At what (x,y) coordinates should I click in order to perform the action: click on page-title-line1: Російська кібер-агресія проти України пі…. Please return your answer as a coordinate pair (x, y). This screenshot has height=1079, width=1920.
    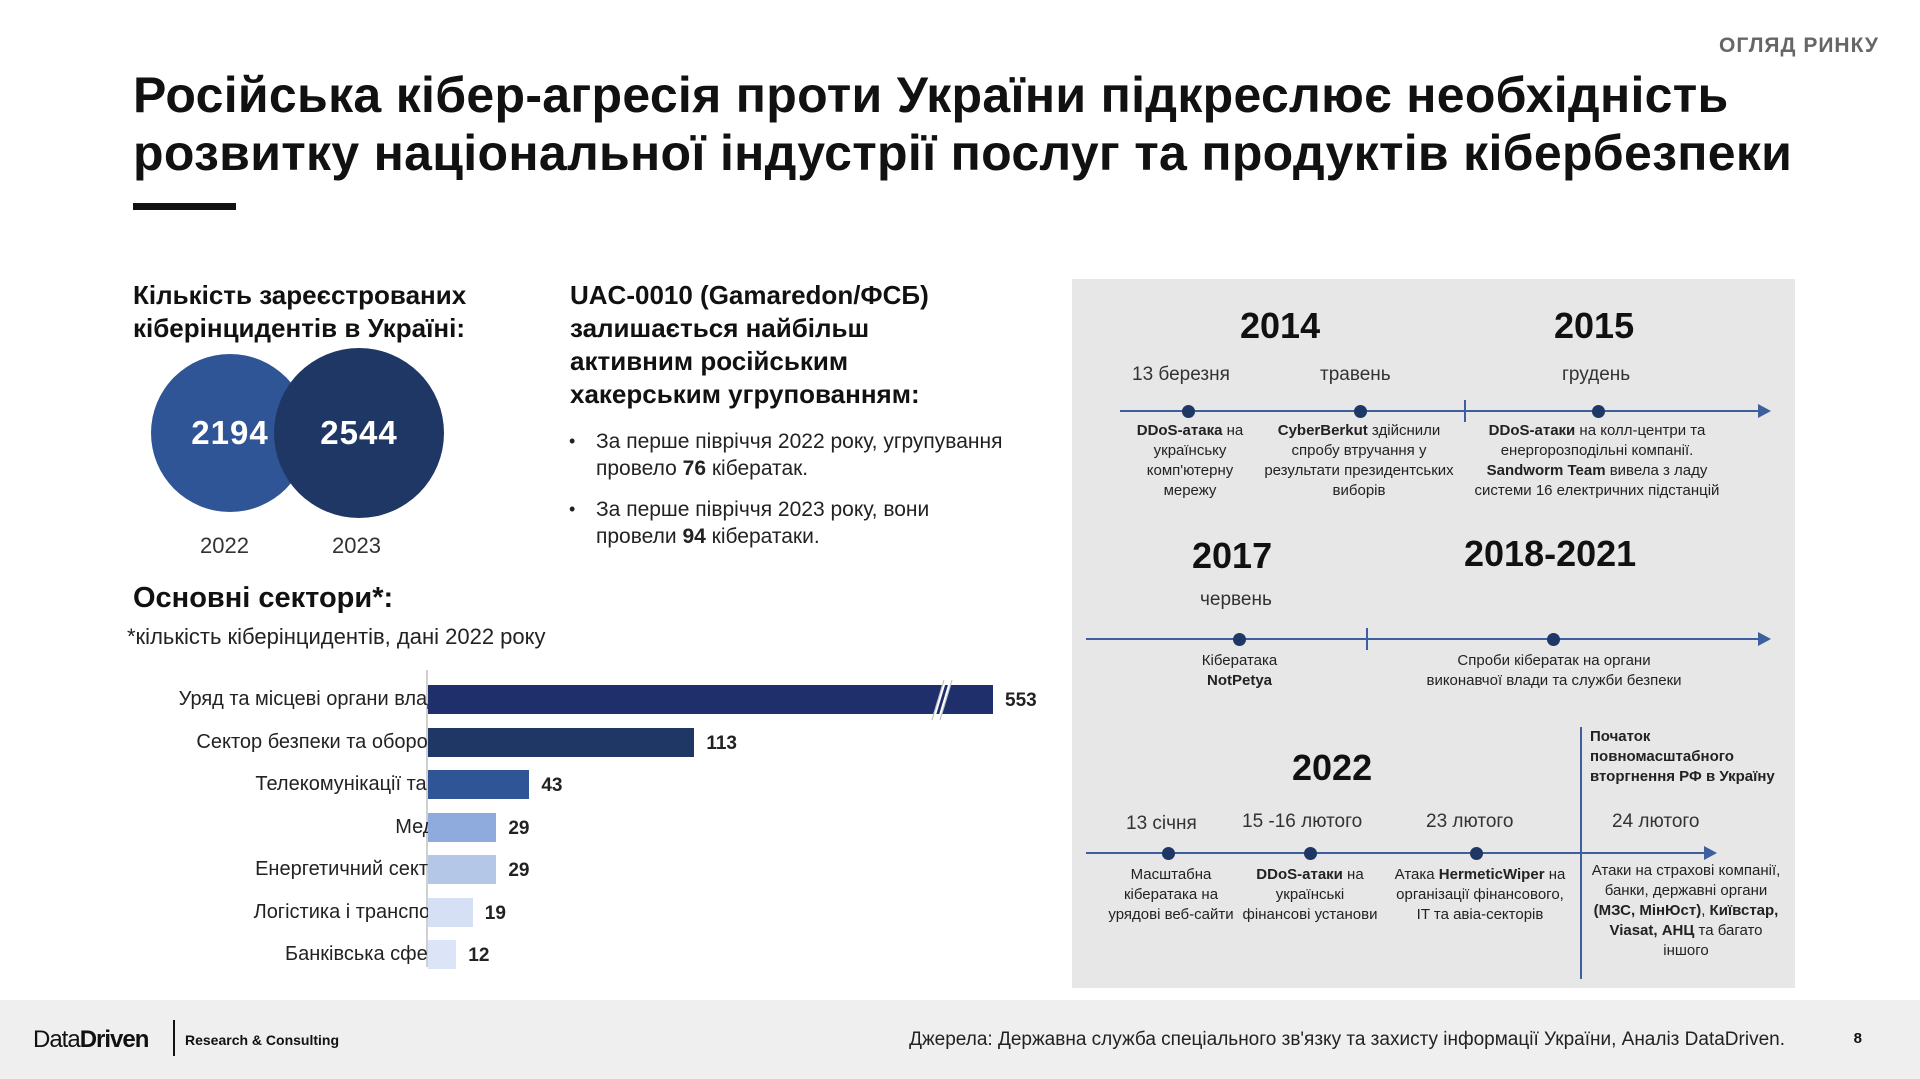
    Looking at the image, I should click on (931, 95).